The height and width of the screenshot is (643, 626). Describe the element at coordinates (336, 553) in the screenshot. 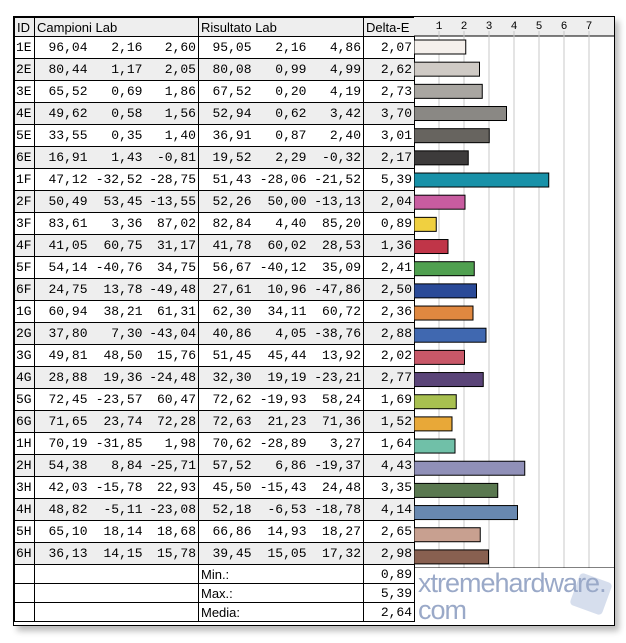

I see `risultato-b: 17,32` at that location.